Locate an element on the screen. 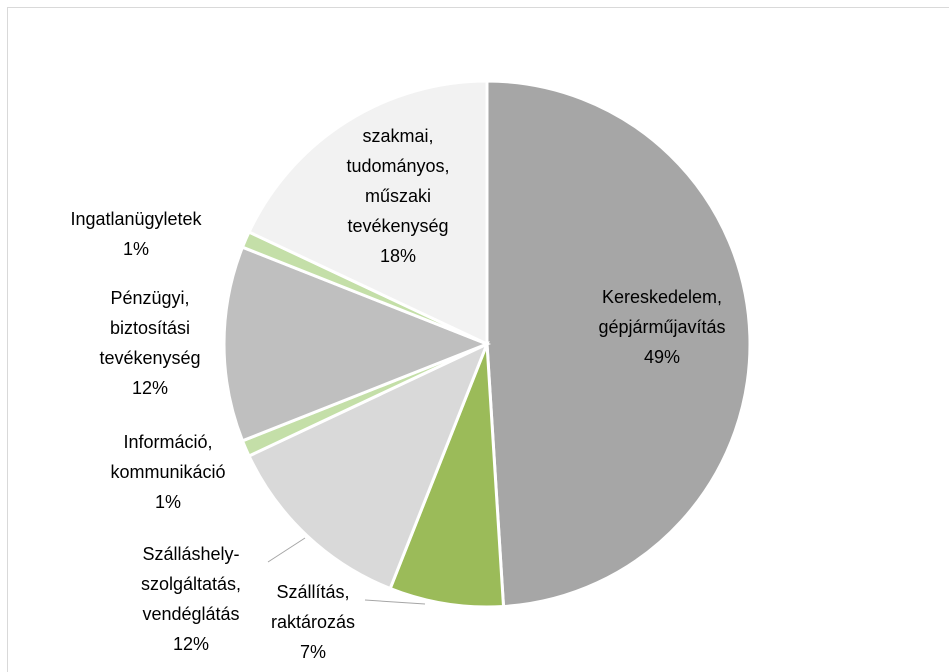 Image resolution: width=949 pixels, height=672 pixels. slice-label: műszaki is located at coordinates (398, 196).